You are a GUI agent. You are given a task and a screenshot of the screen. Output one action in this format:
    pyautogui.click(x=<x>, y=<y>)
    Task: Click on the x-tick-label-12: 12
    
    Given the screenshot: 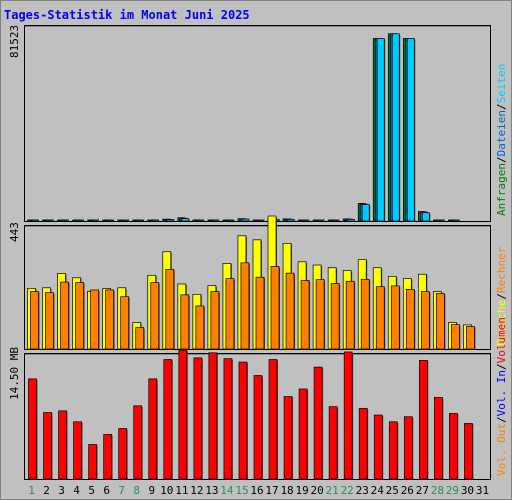 What is the action you would take?
    pyautogui.click(x=197, y=490)
    